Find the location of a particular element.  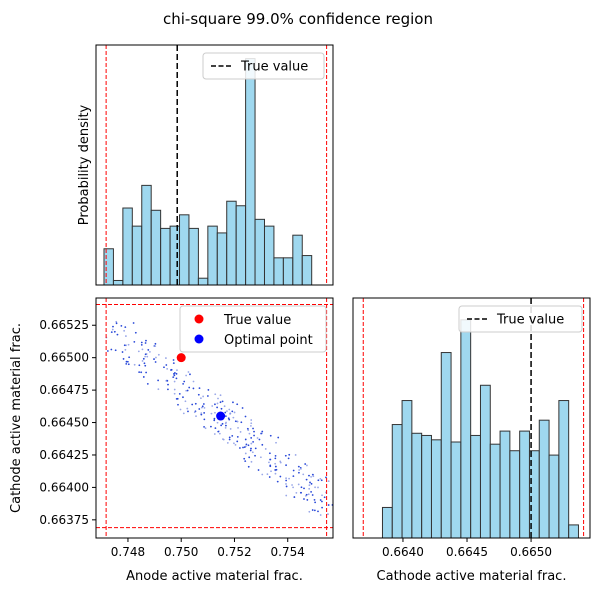

legend-label-optimal-point: Optimal point is located at coordinates (268, 340).